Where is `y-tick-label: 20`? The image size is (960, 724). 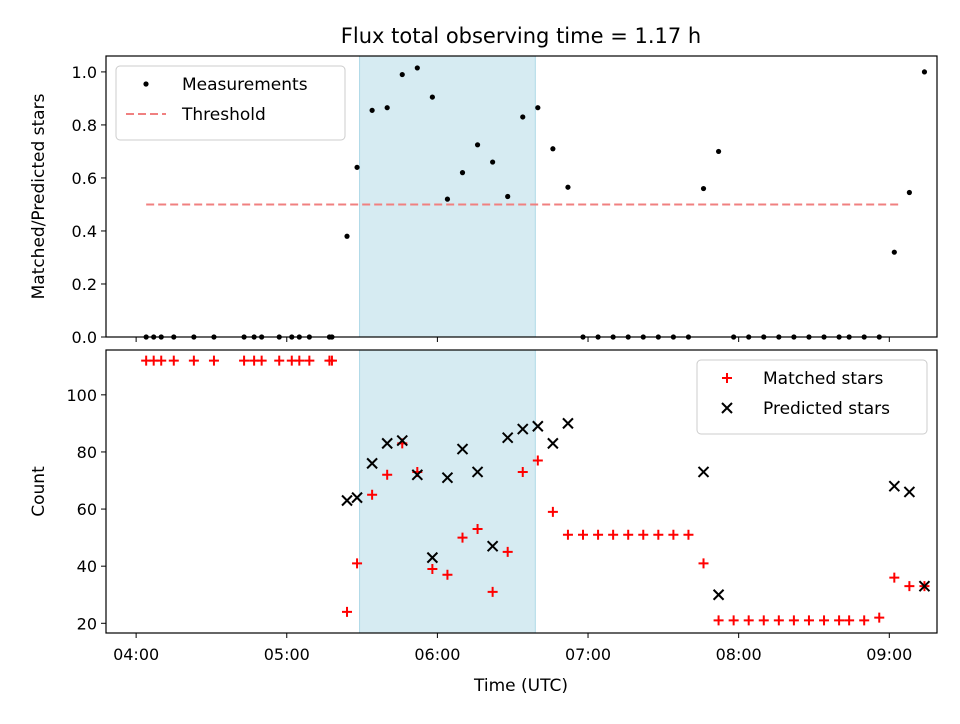
y-tick-label: 20 is located at coordinates (87, 623).